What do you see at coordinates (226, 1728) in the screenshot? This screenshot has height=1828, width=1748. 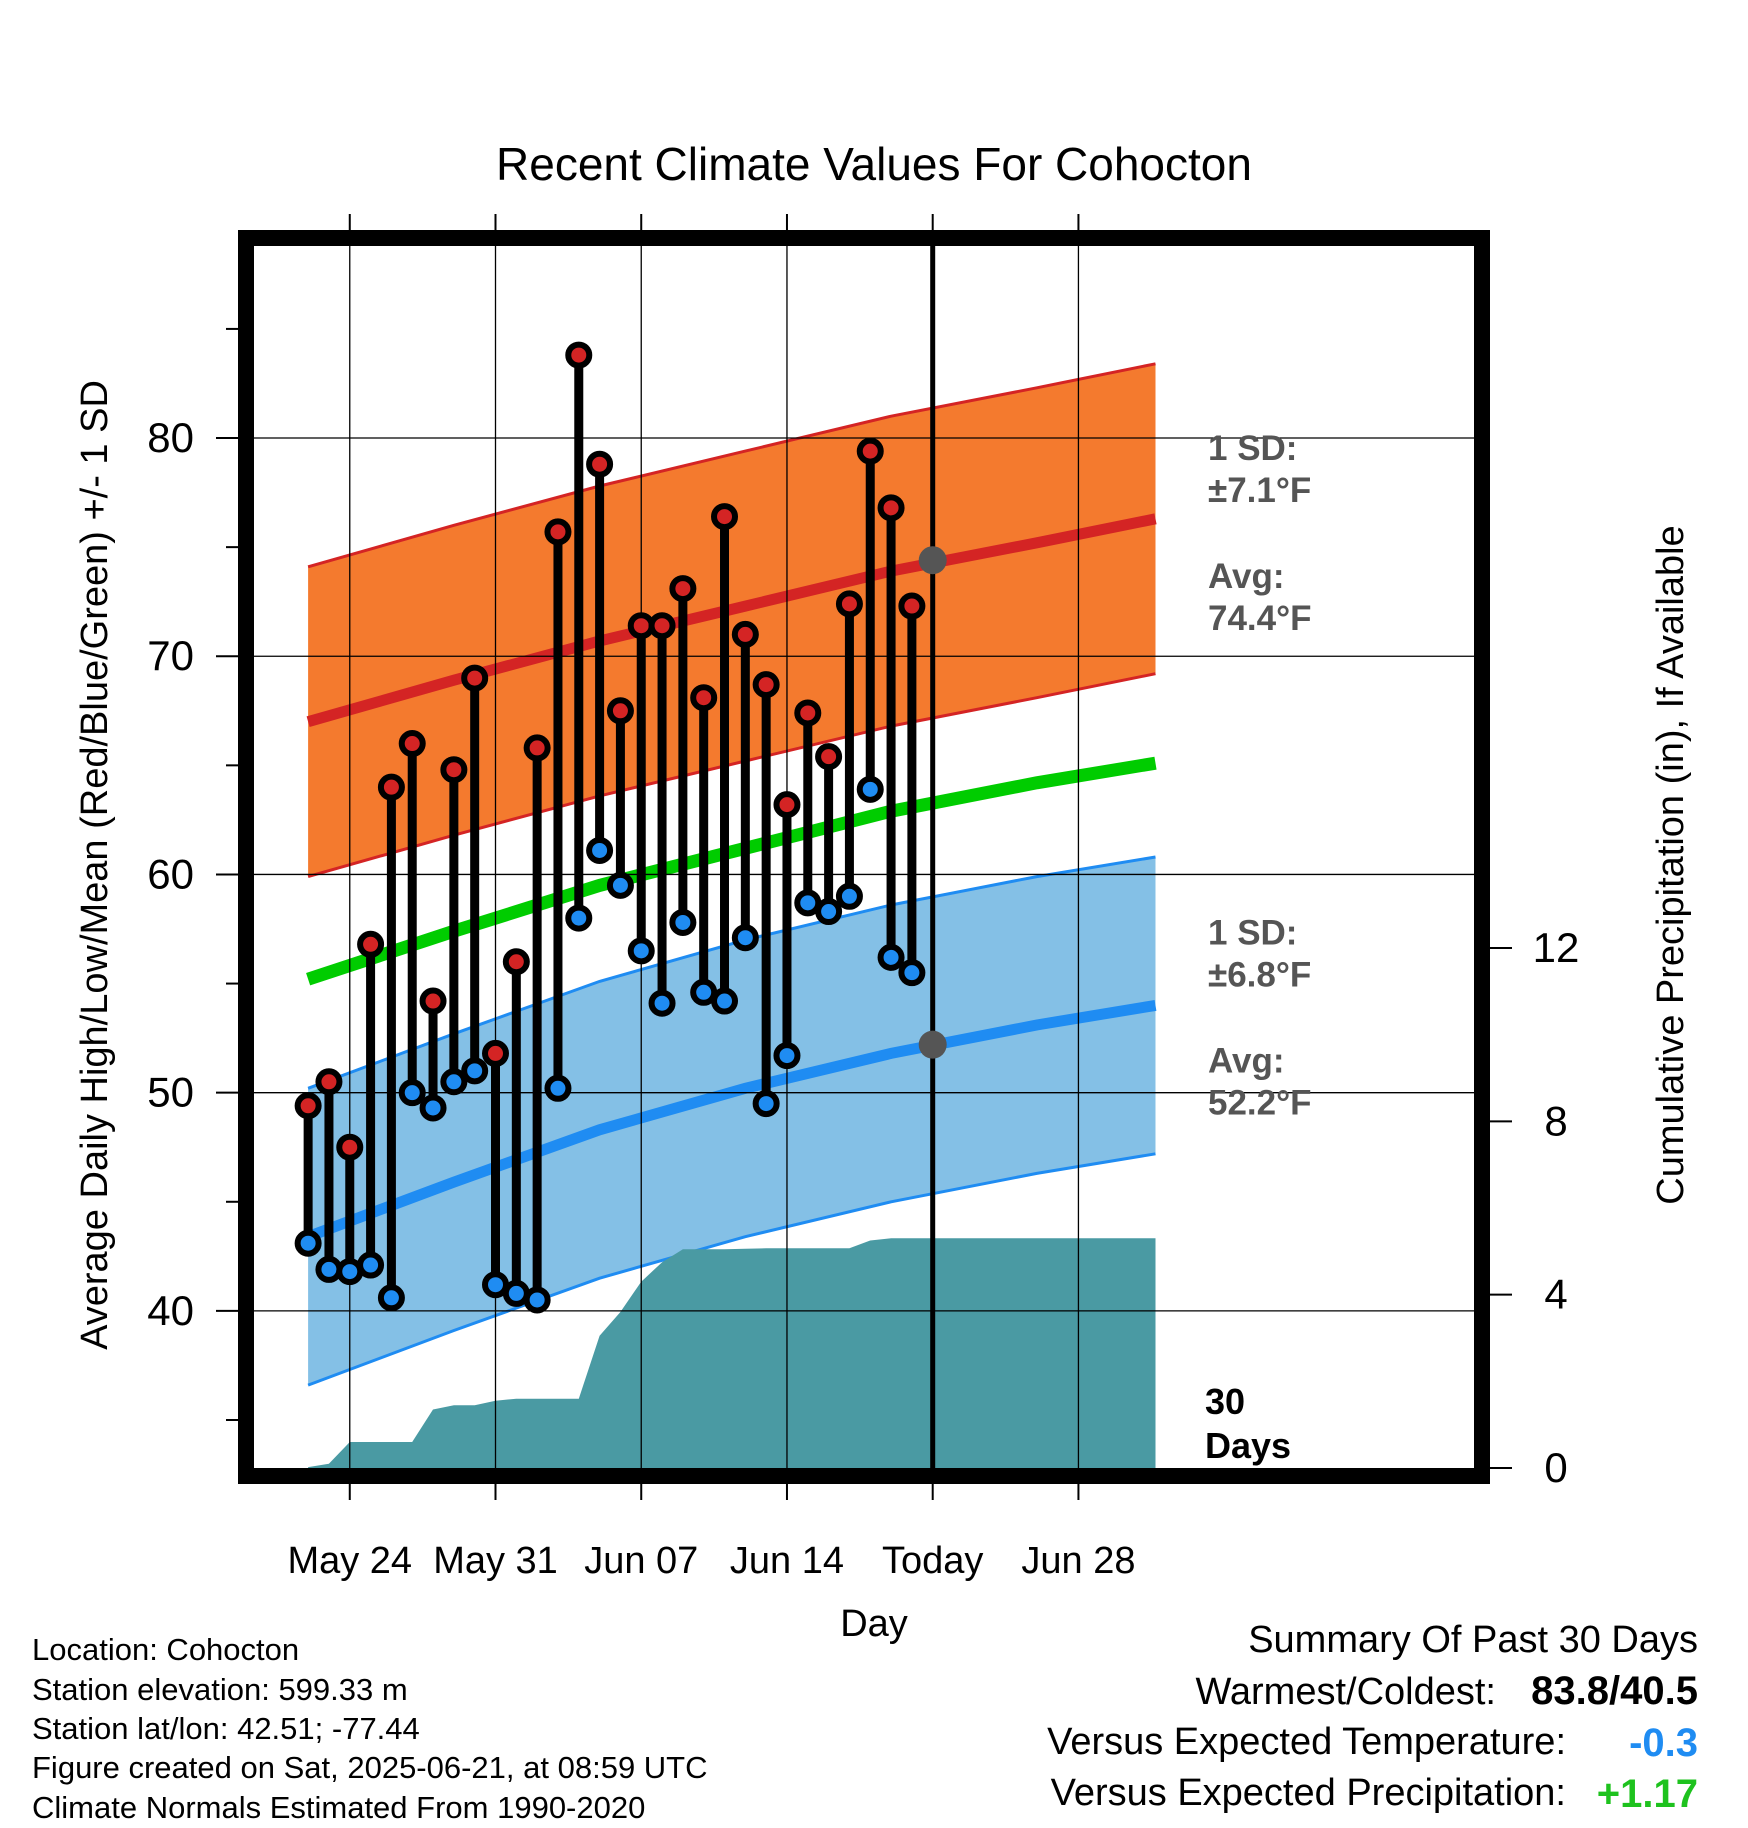 I see `info-latlon: Station lat/lon: 42.51; -77.44` at bounding box center [226, 1728].